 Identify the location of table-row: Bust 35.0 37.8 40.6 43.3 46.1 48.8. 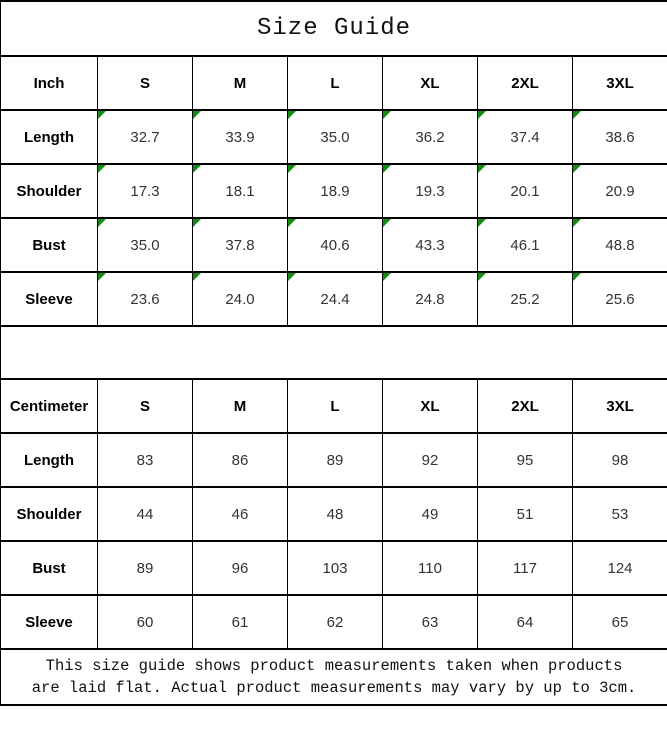
(333, 245).